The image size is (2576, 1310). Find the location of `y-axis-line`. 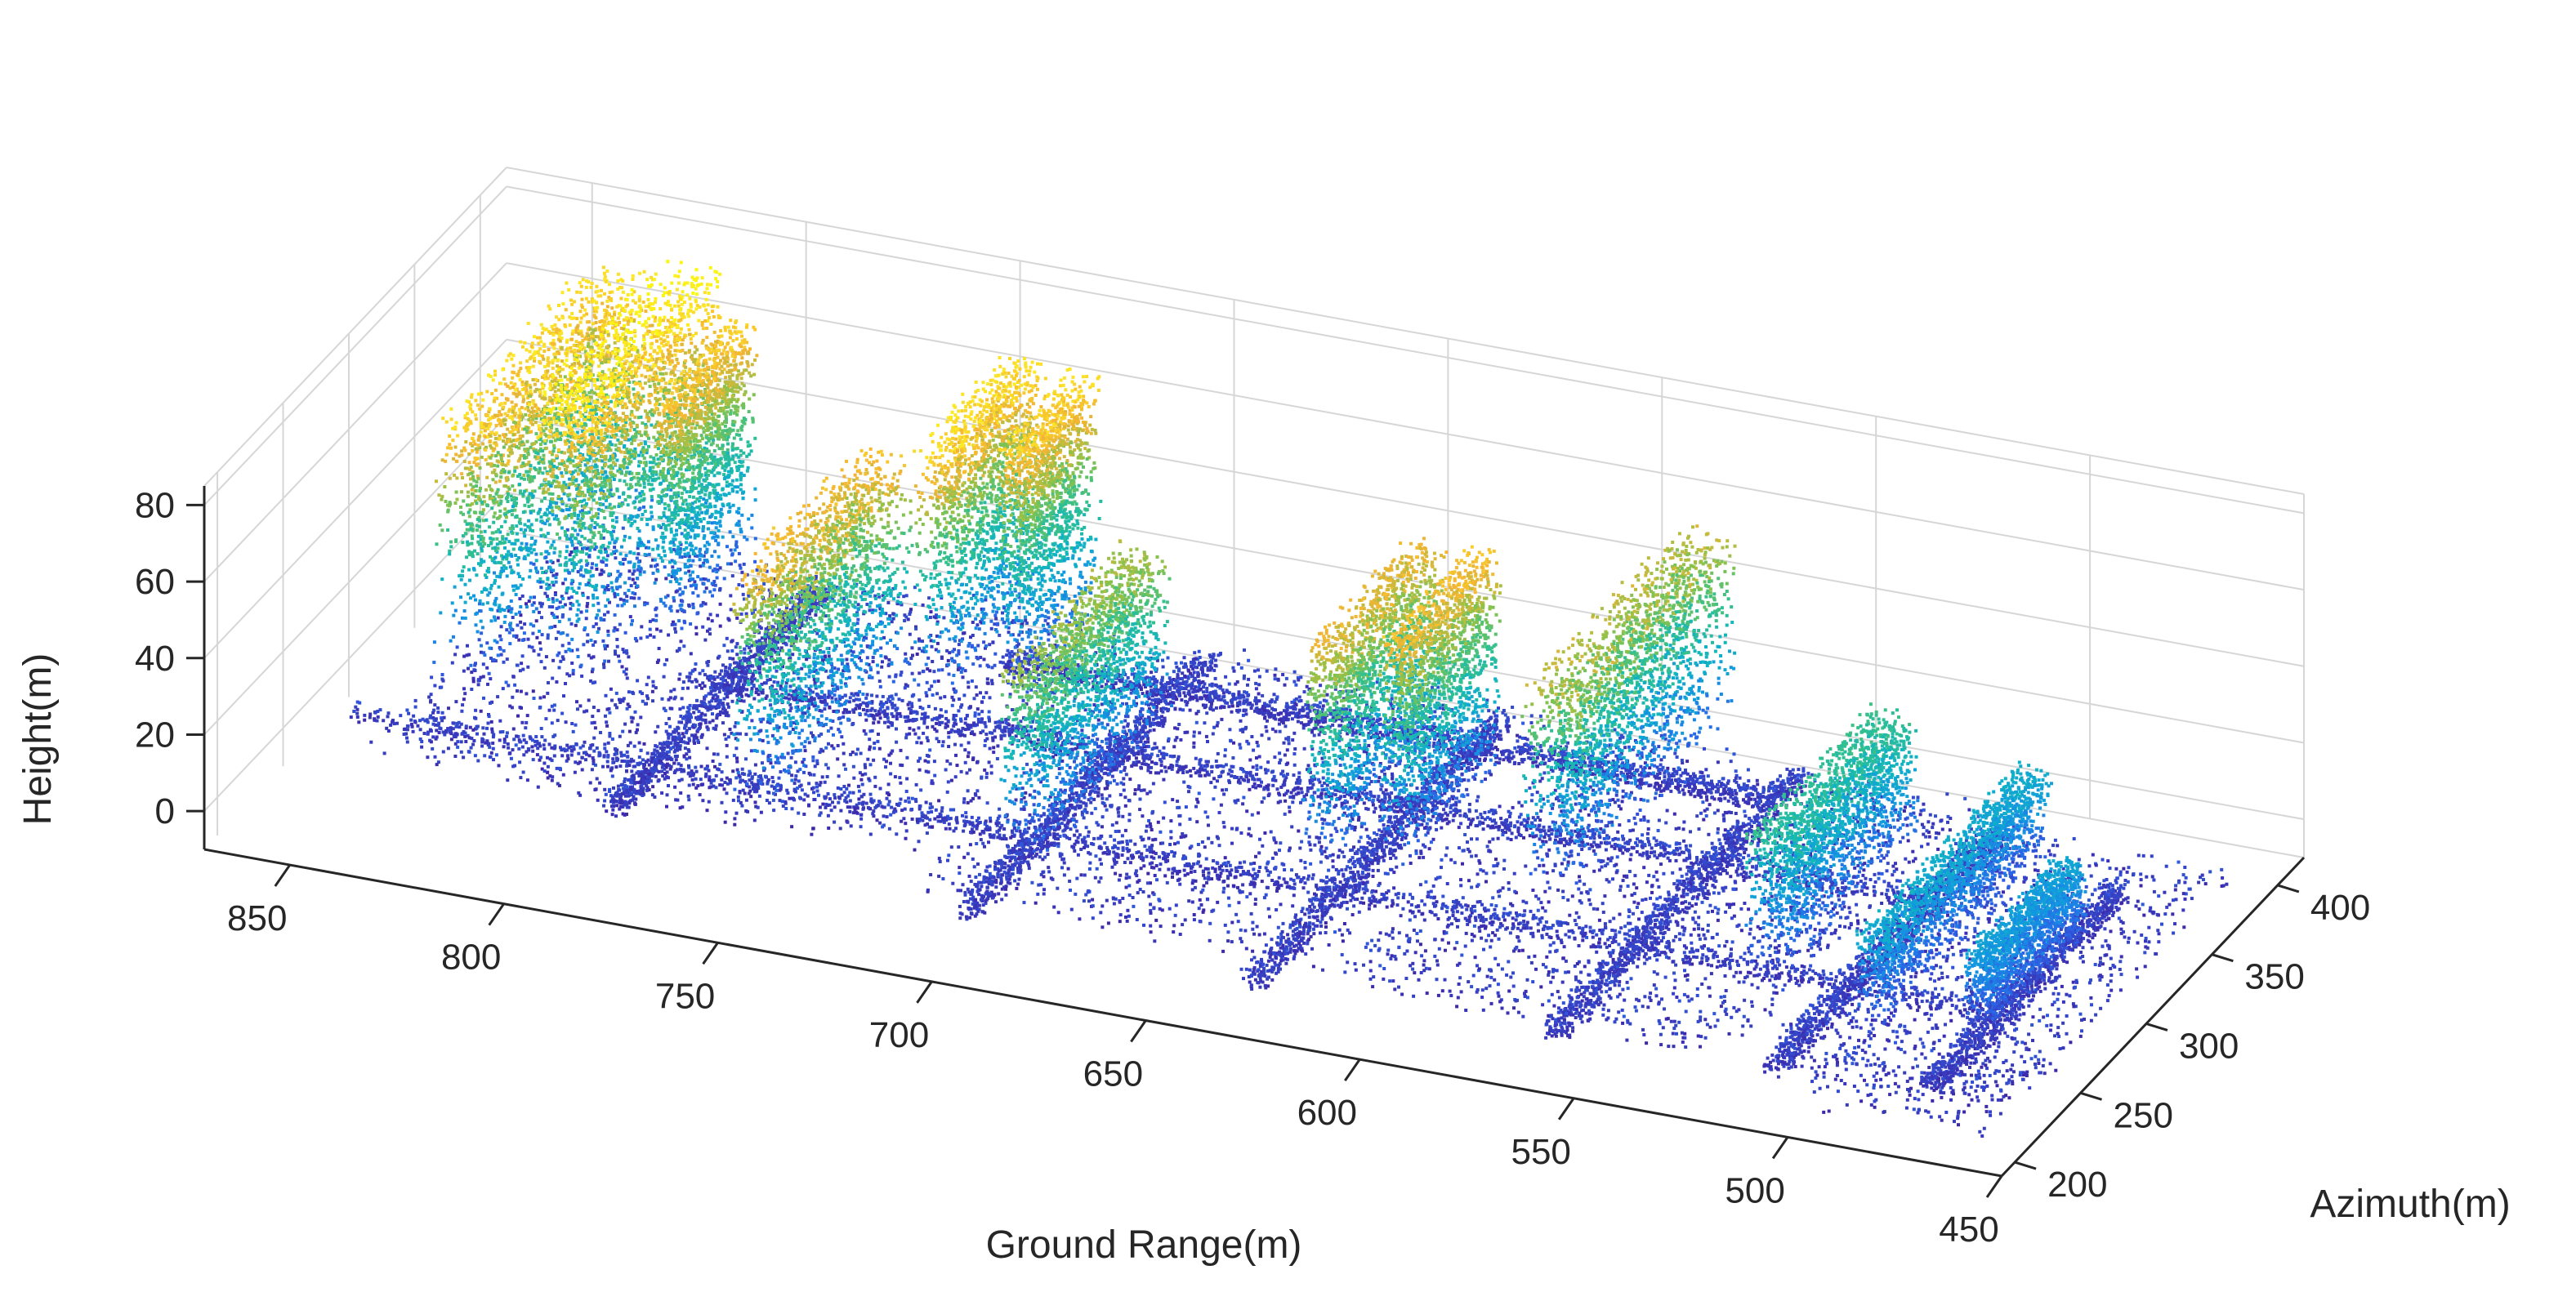

y-axis-line is located at coordinates (2153, 1017).